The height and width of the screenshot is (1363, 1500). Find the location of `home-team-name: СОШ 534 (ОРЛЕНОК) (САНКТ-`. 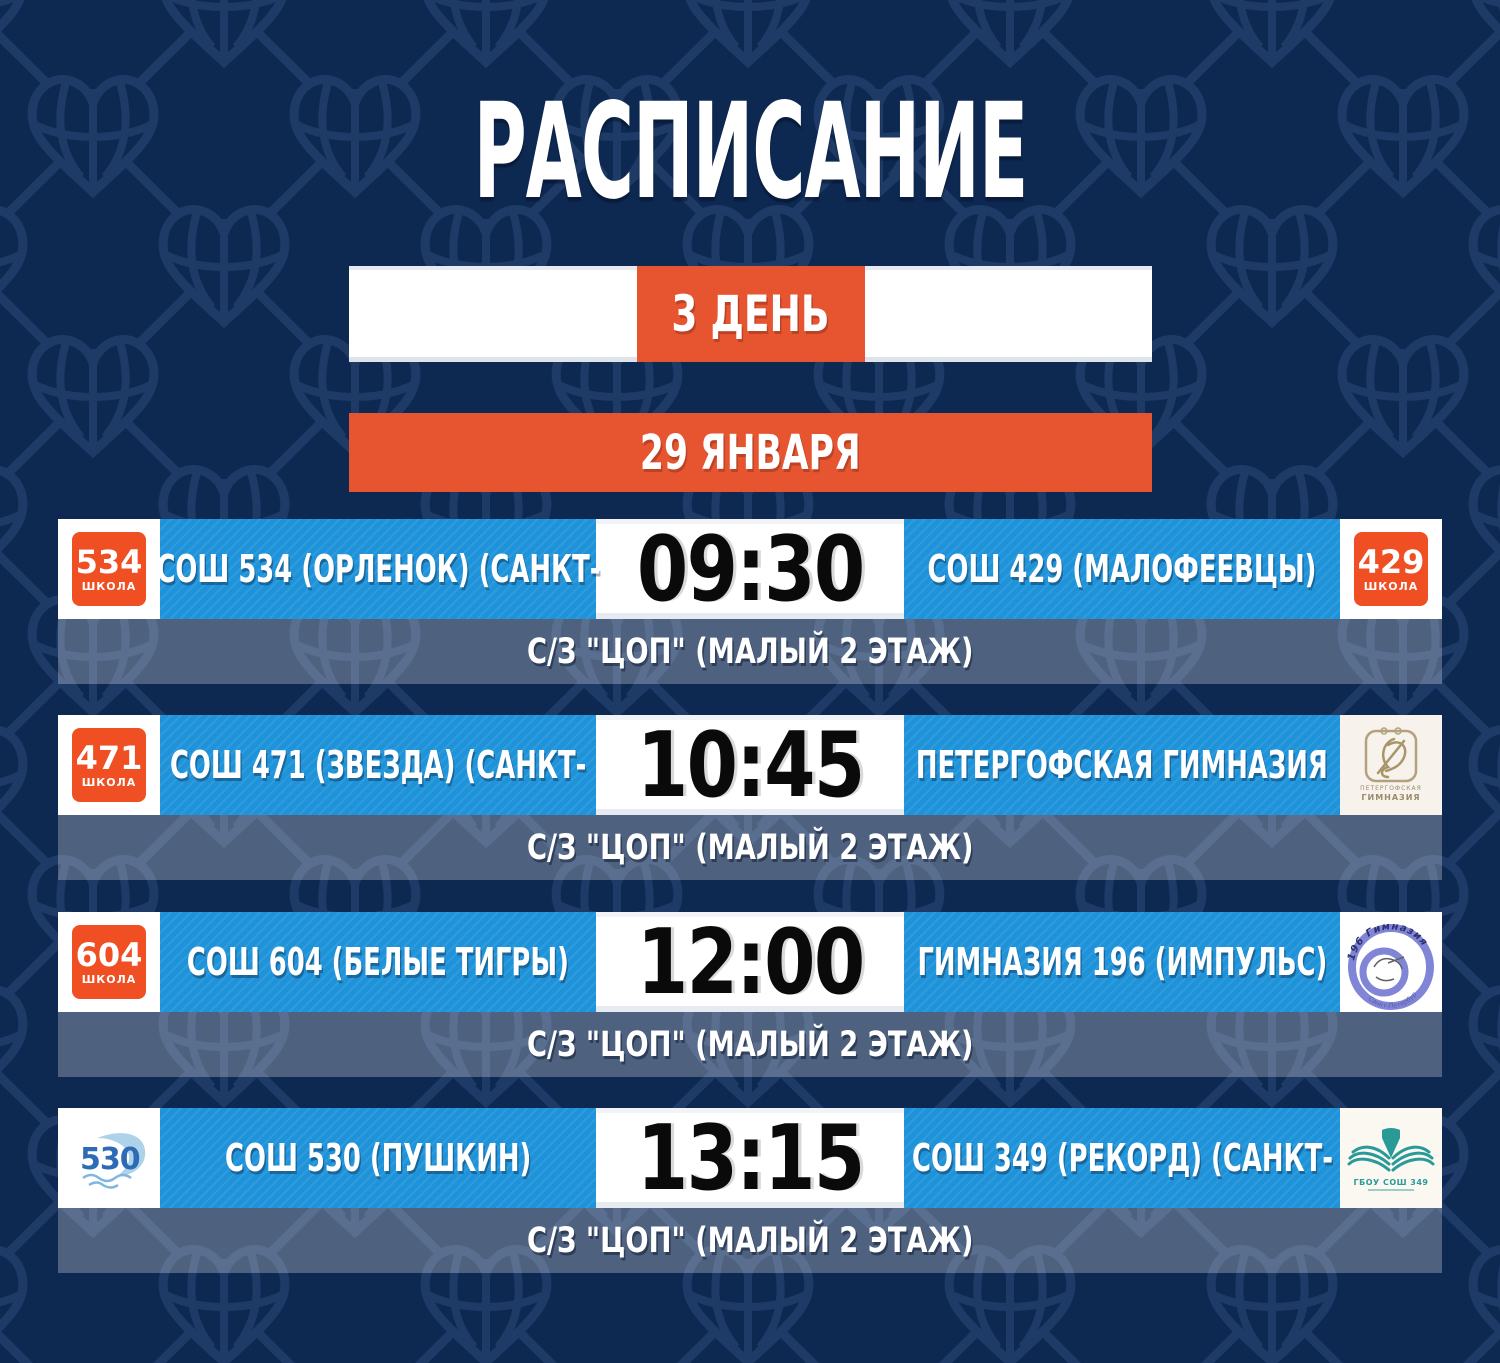

home-team-name: СОШ 534 (ОРЛЕНОК) (САНКТ- is located at coordinates (378, 569).